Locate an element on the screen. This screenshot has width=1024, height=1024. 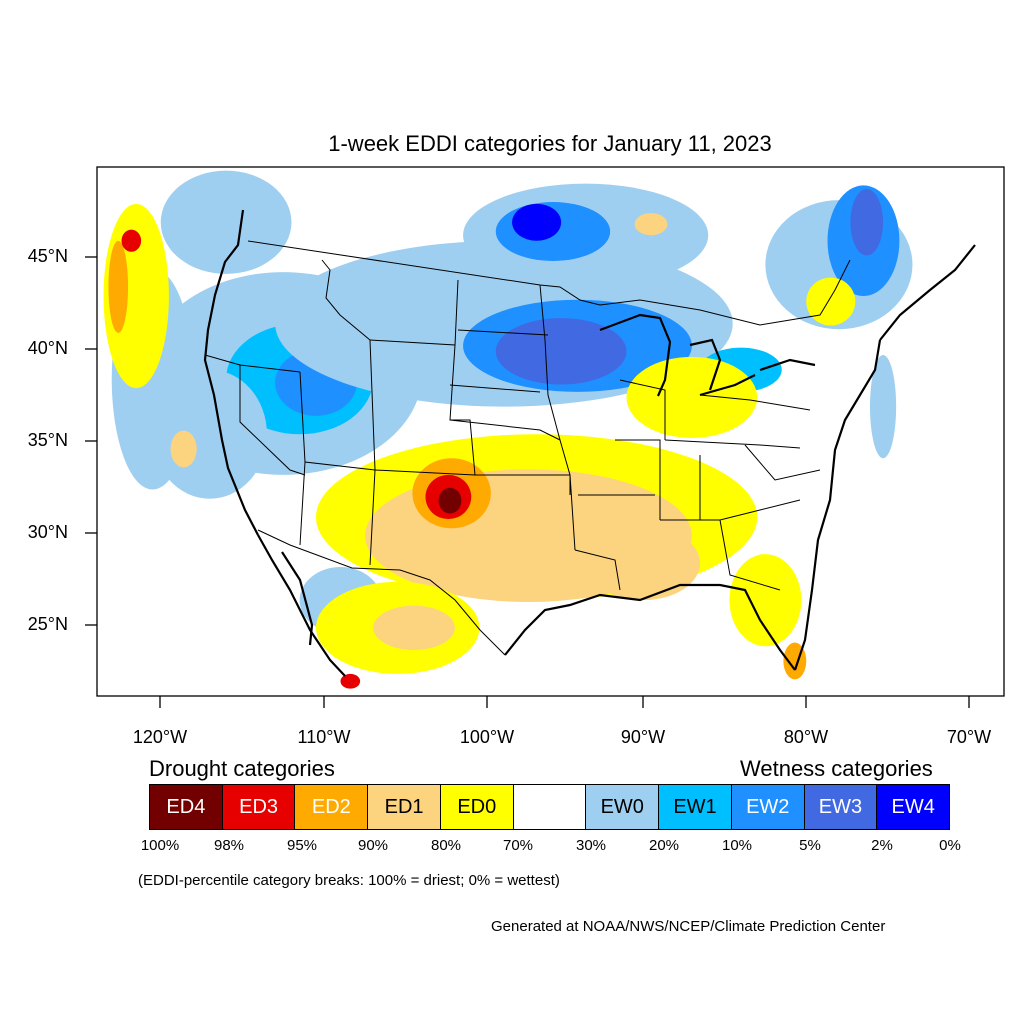
lon-ticks is located at coordinates (564, 702).